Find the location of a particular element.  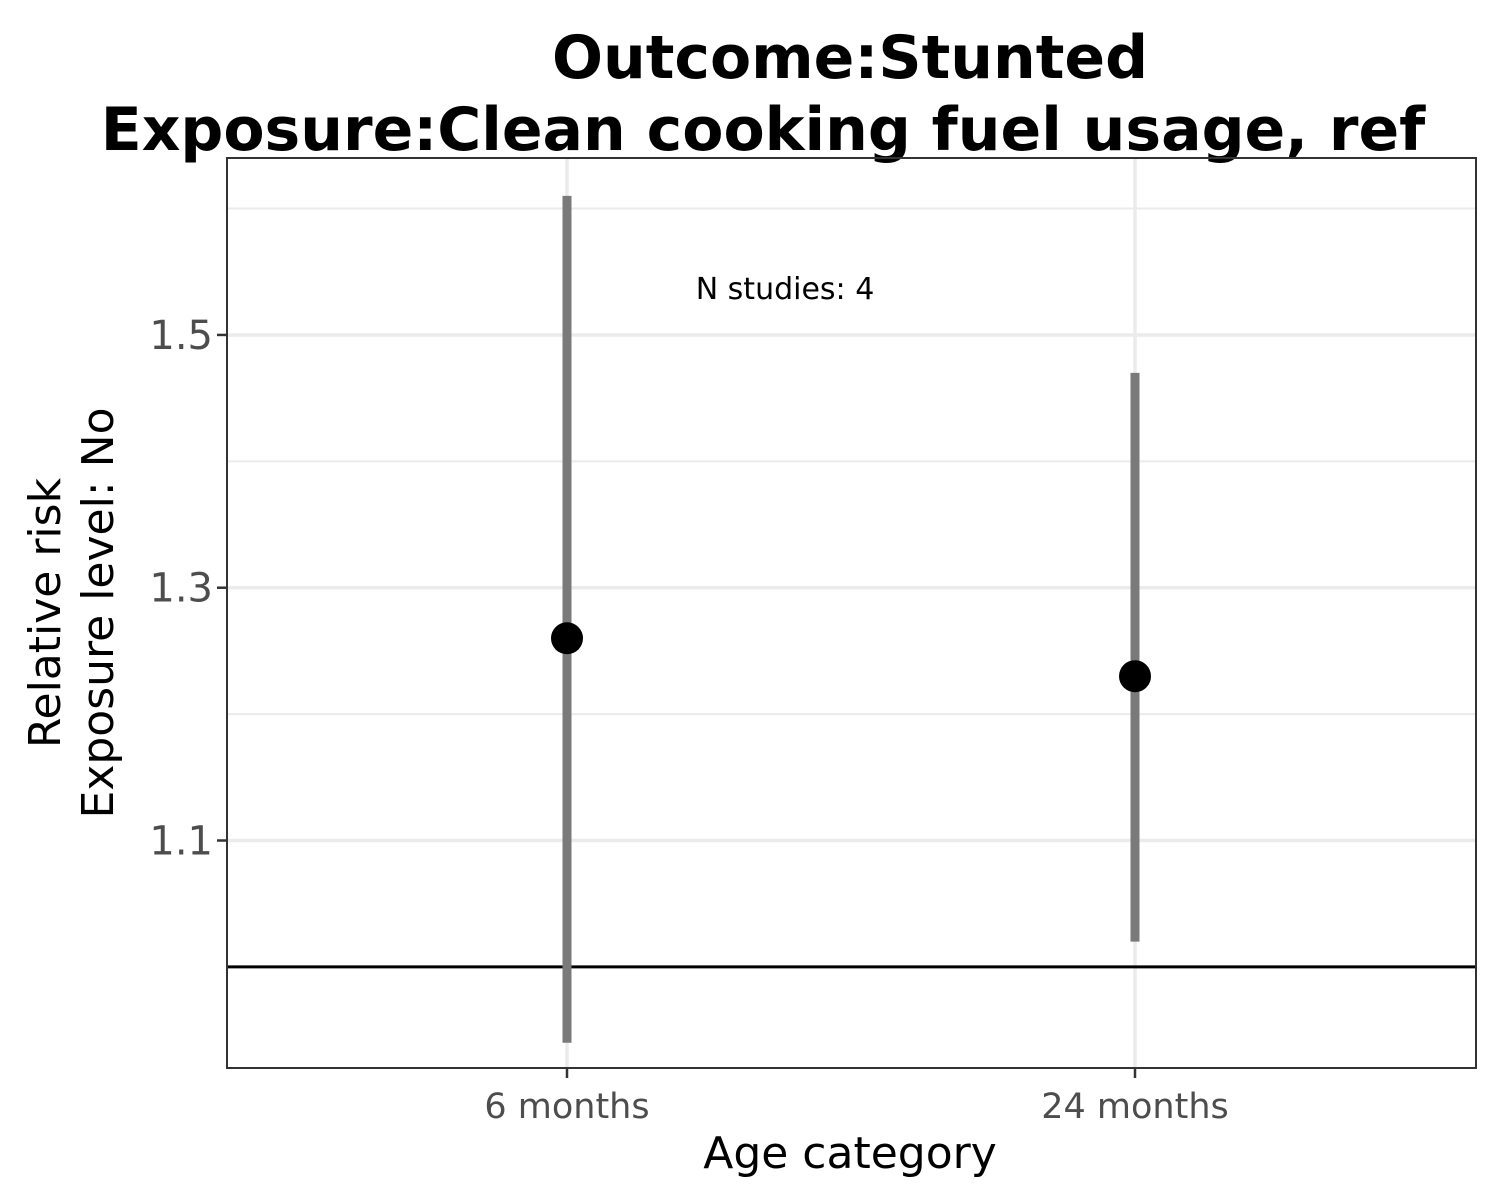

y-tick-label: 1.5 is located at coordinates (181, 336).